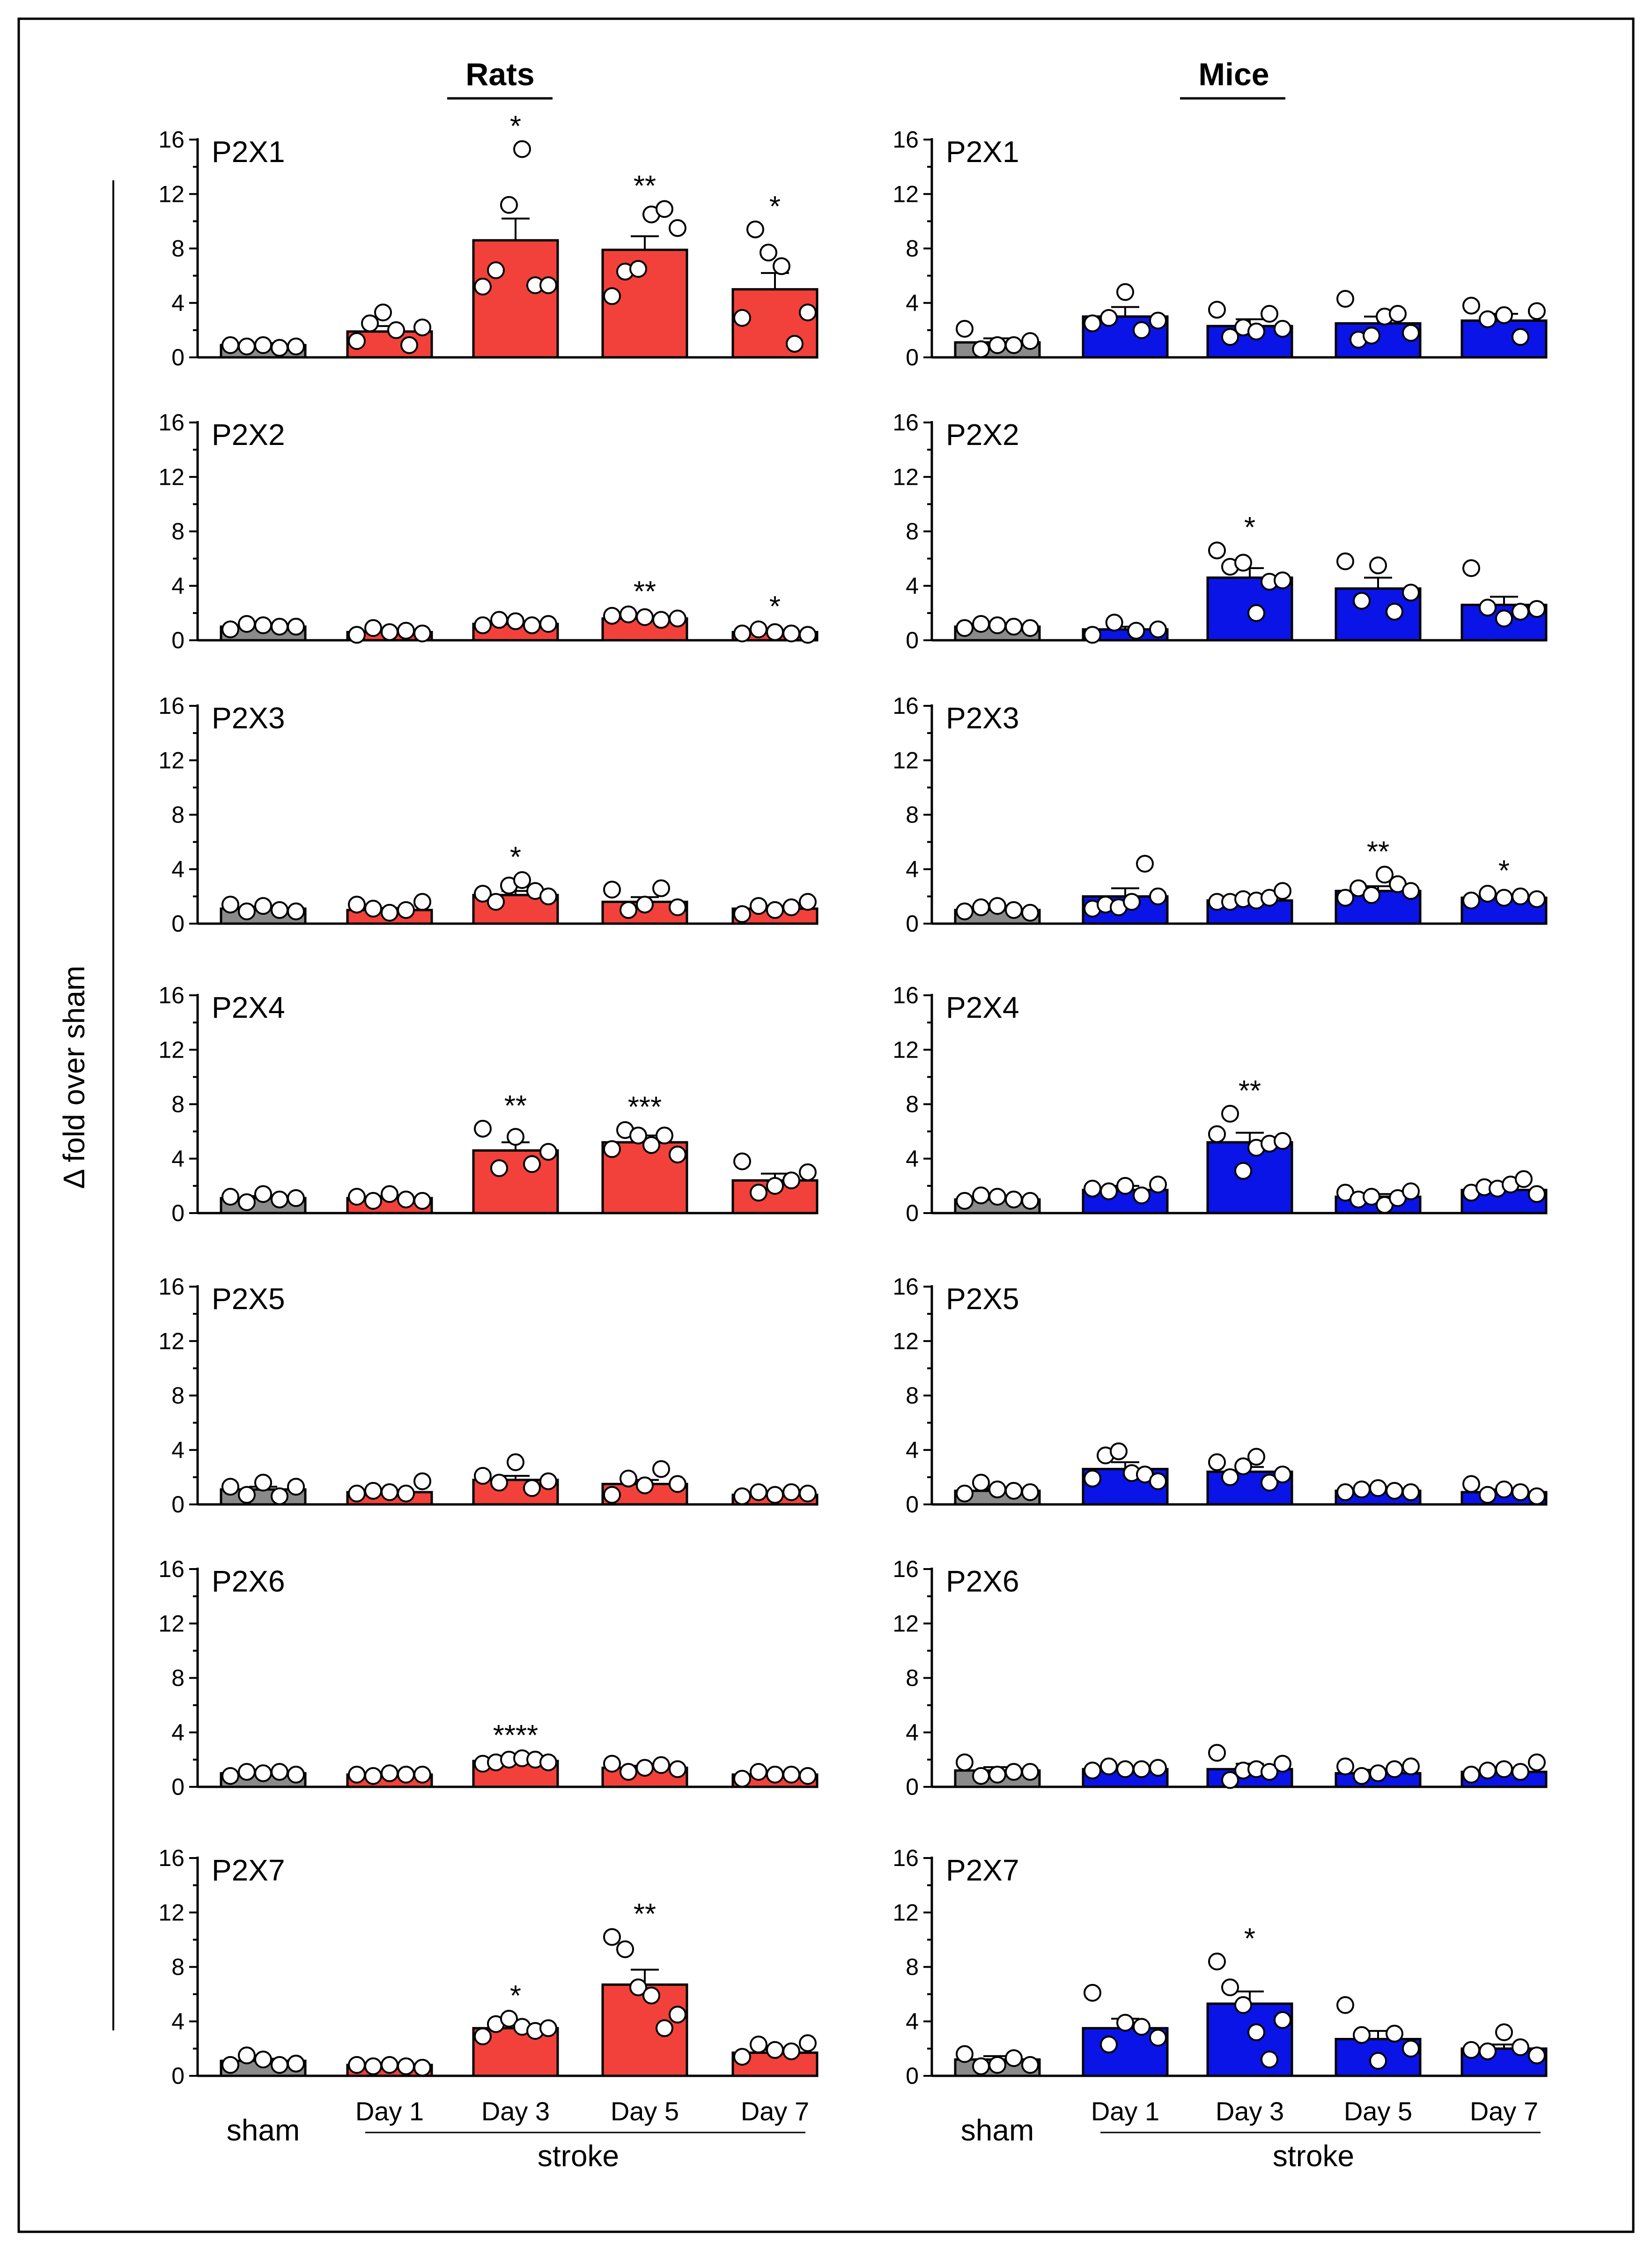 The height and width of the screenshot is (2251, 1652). I want to click on x-label-sham-mice: sham, so click(998, 2130).